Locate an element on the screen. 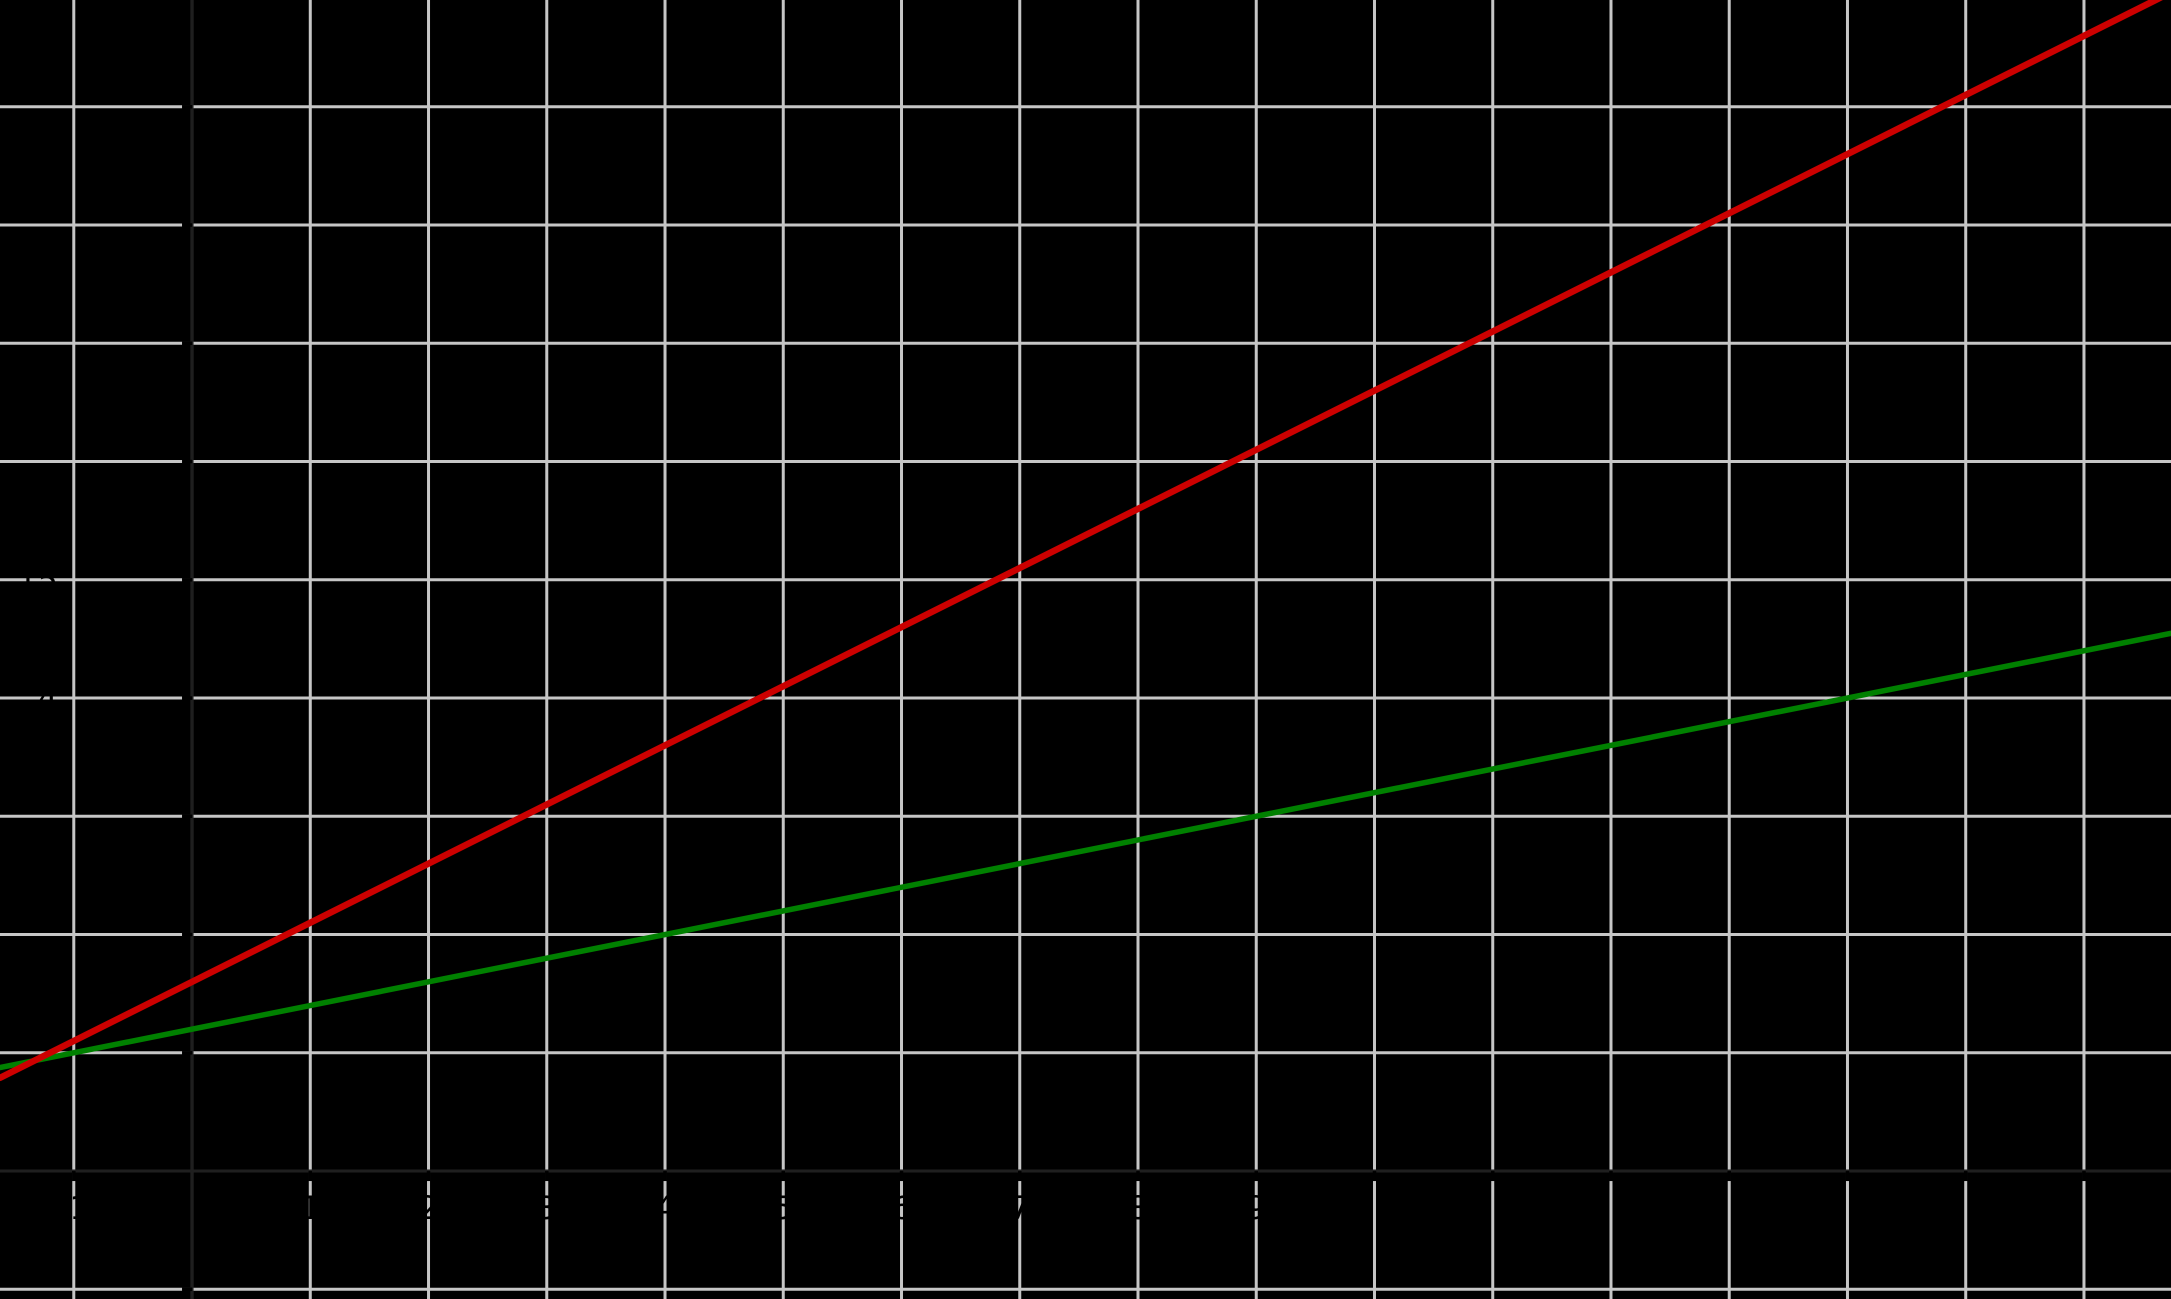 Image resolution: width=2171 pixels, height=1299 pixels. x-tick-label: 11 is located at coordinates (1492, 1208).